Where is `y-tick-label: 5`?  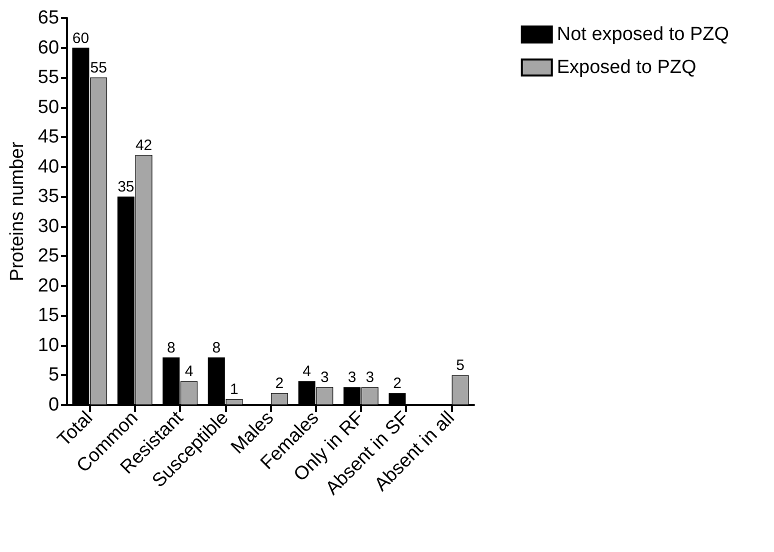
y-tick-label: 5 is located at coordinates (54, 375).